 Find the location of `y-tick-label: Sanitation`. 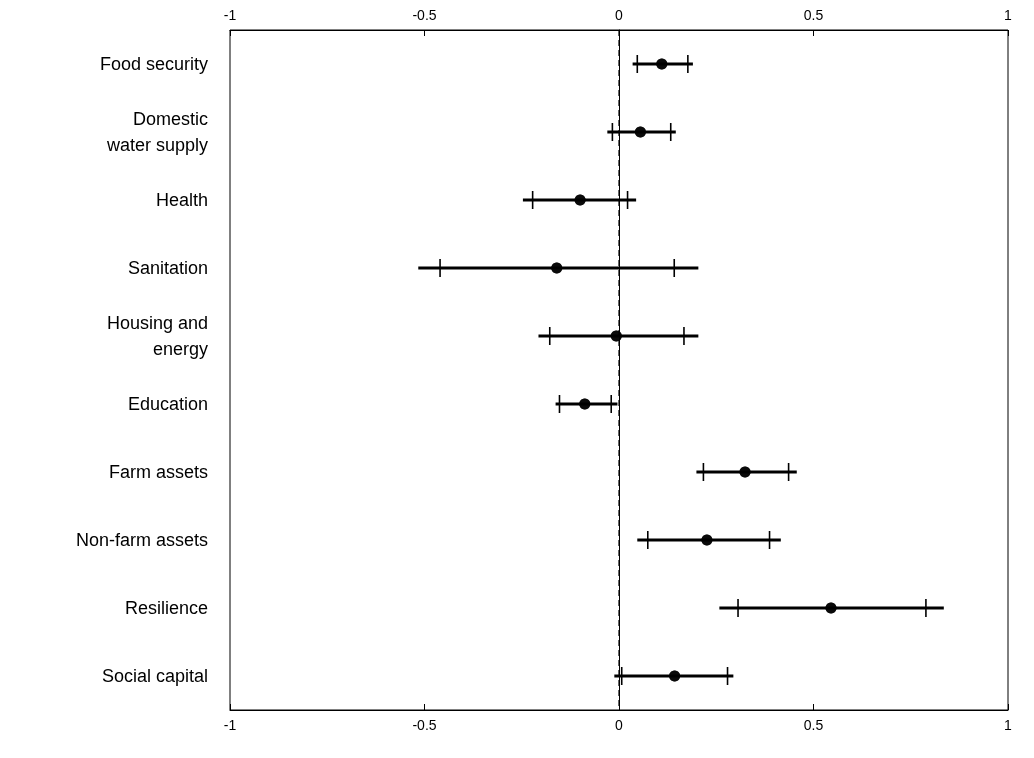

y-tick-label: Sanitation is located at coordinates (167, 268).